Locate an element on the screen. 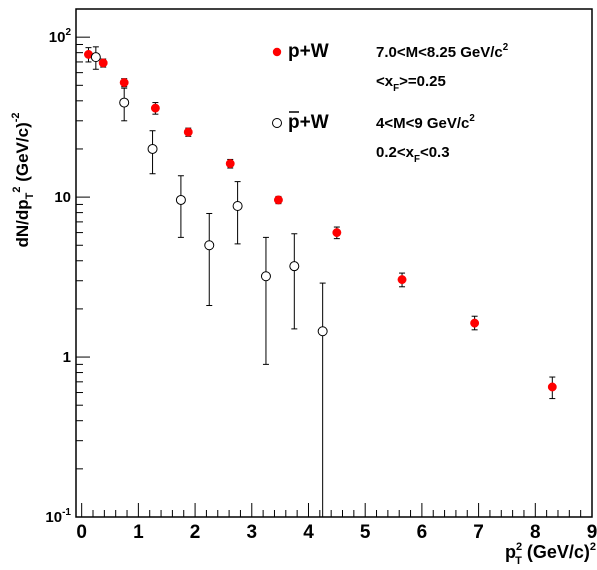 This screenshot has width=597, height=570. y-tick-label: 10 is located at coordinates (62, 197).